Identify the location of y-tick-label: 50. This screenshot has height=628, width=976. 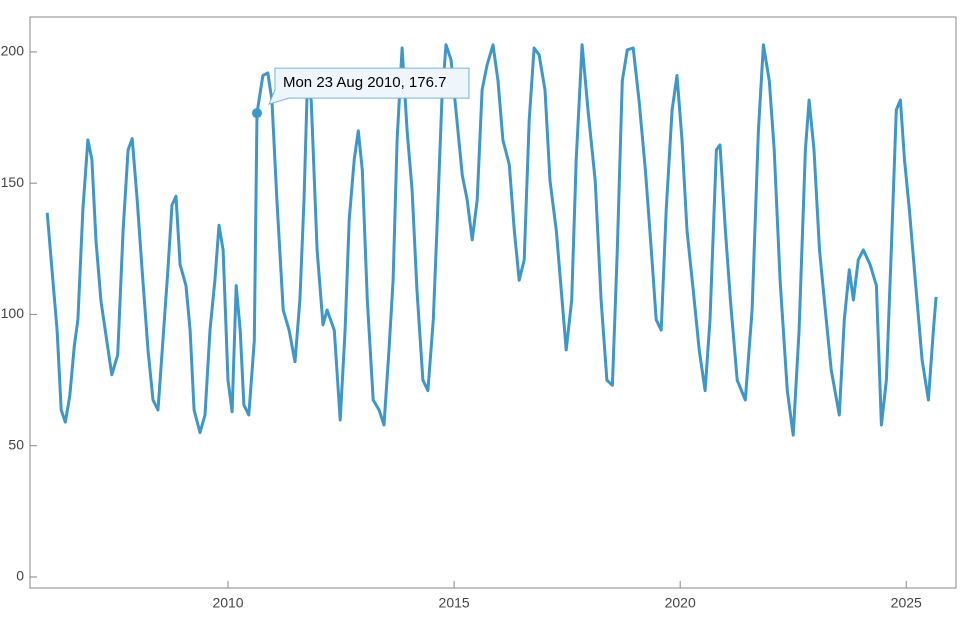
(16, 444).